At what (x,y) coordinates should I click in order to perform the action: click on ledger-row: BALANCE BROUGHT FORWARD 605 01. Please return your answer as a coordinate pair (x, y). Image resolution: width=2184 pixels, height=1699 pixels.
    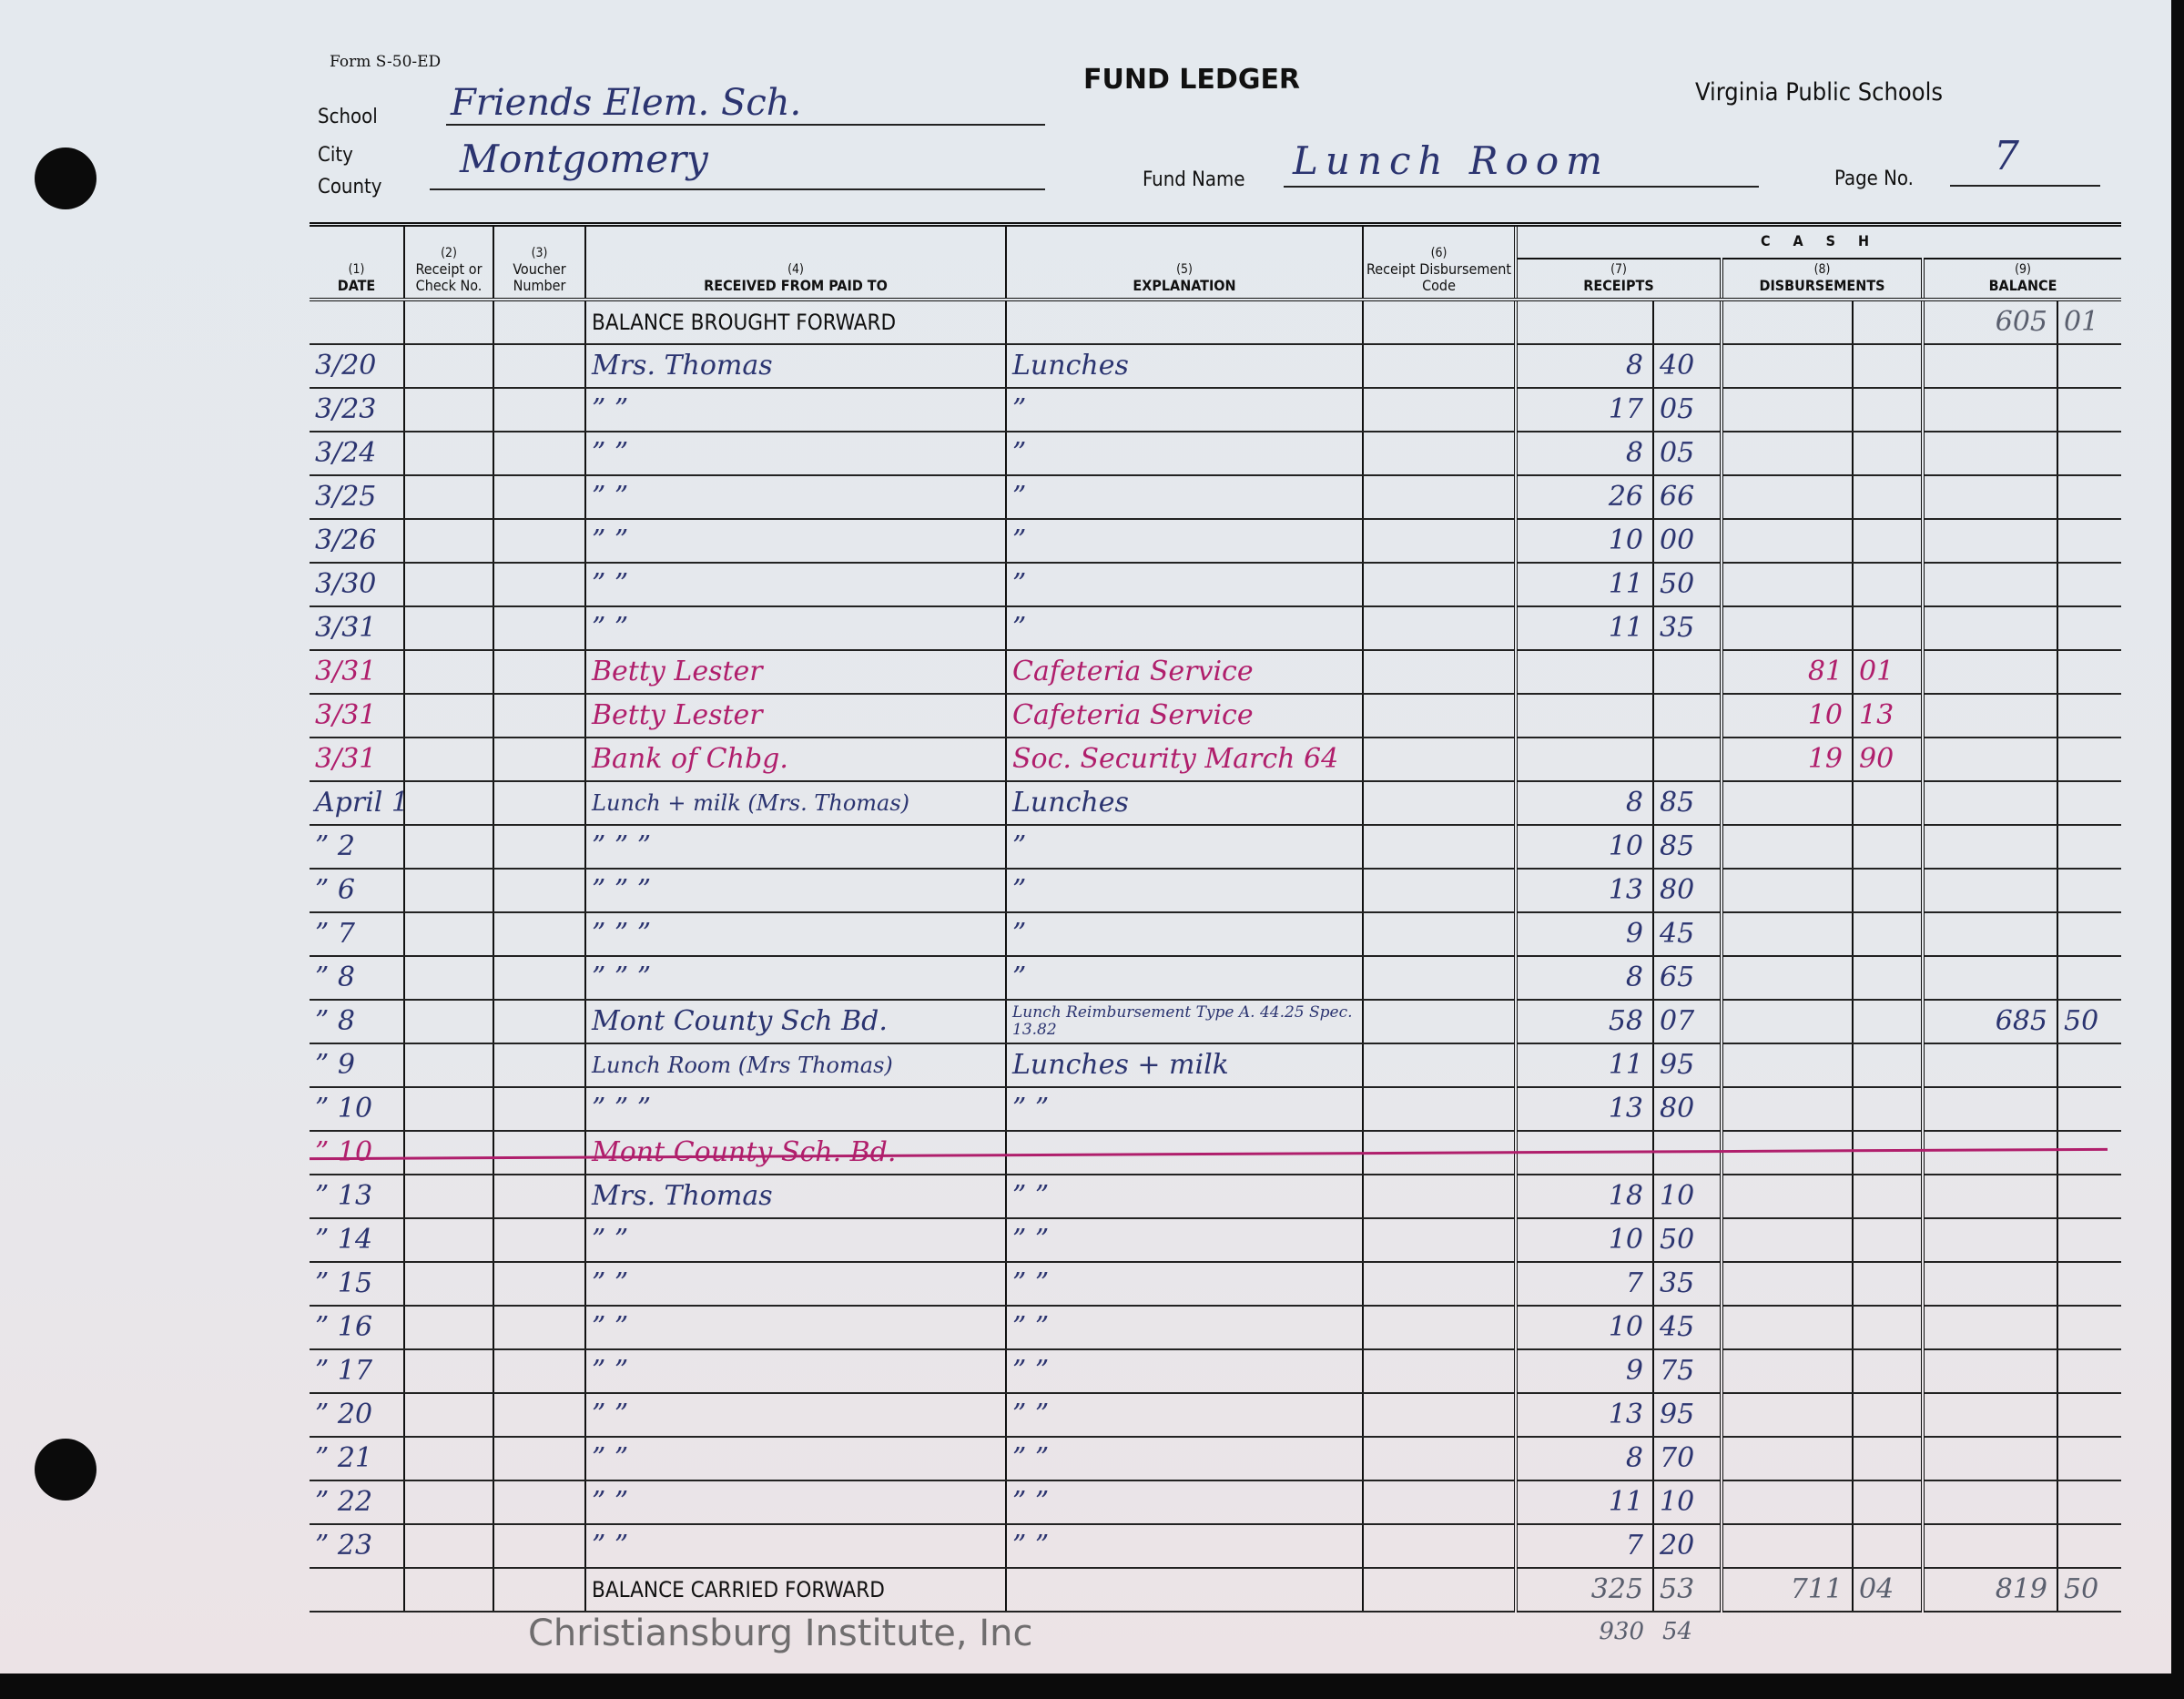
    Looking at the image, I should click on (1216, 322).